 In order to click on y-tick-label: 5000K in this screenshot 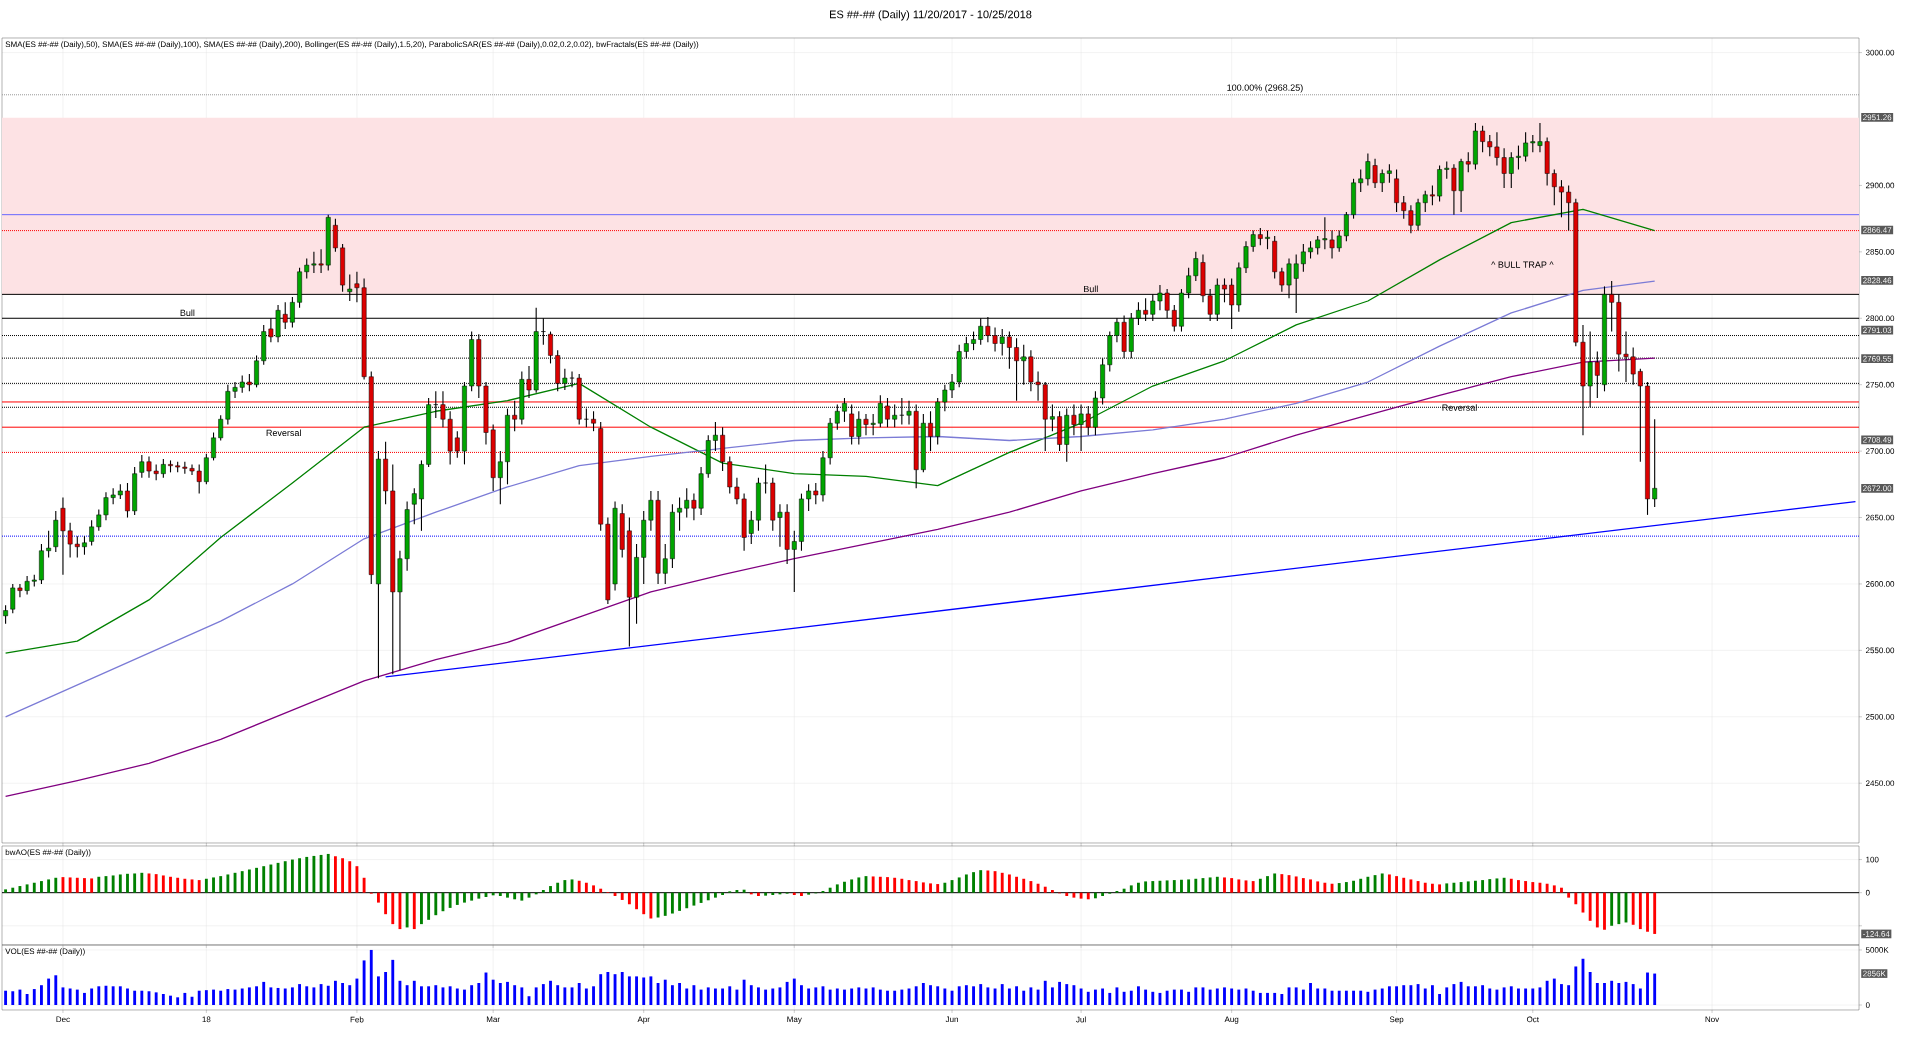, I will do `click(1877, 950)`.